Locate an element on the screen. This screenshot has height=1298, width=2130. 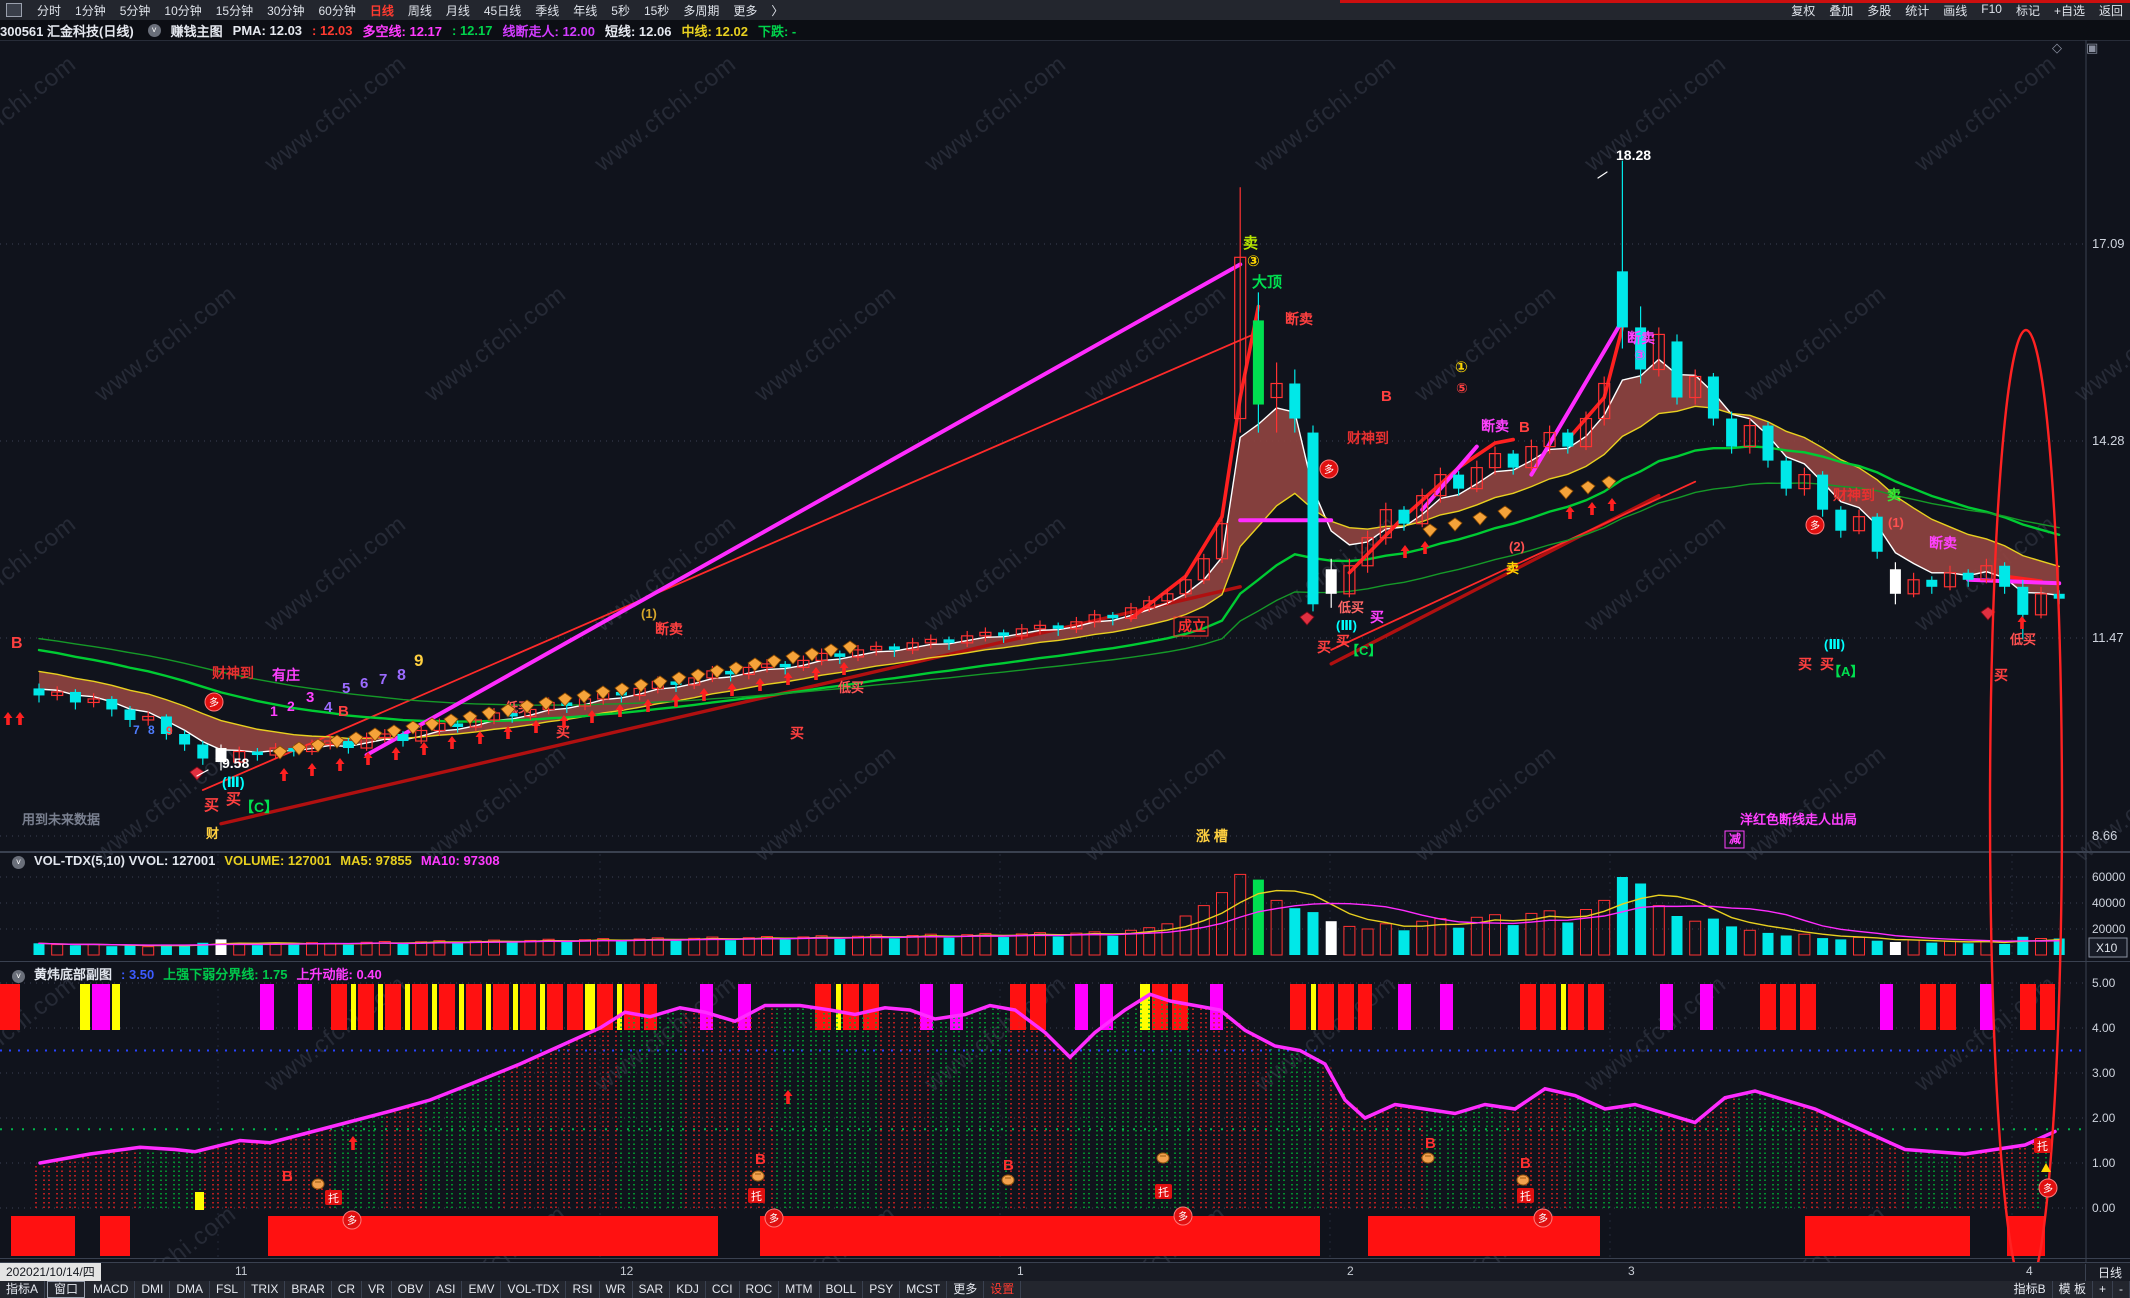
menu-item-画线: 画线 is located at coordinates (1955, 10).